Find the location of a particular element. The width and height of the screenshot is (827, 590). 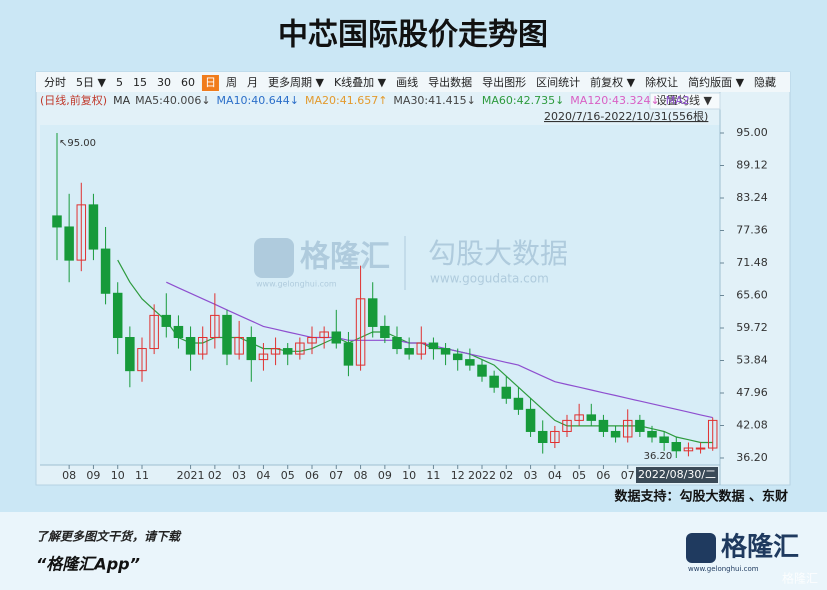

watermark-icon is located at coordinates (274, 258).